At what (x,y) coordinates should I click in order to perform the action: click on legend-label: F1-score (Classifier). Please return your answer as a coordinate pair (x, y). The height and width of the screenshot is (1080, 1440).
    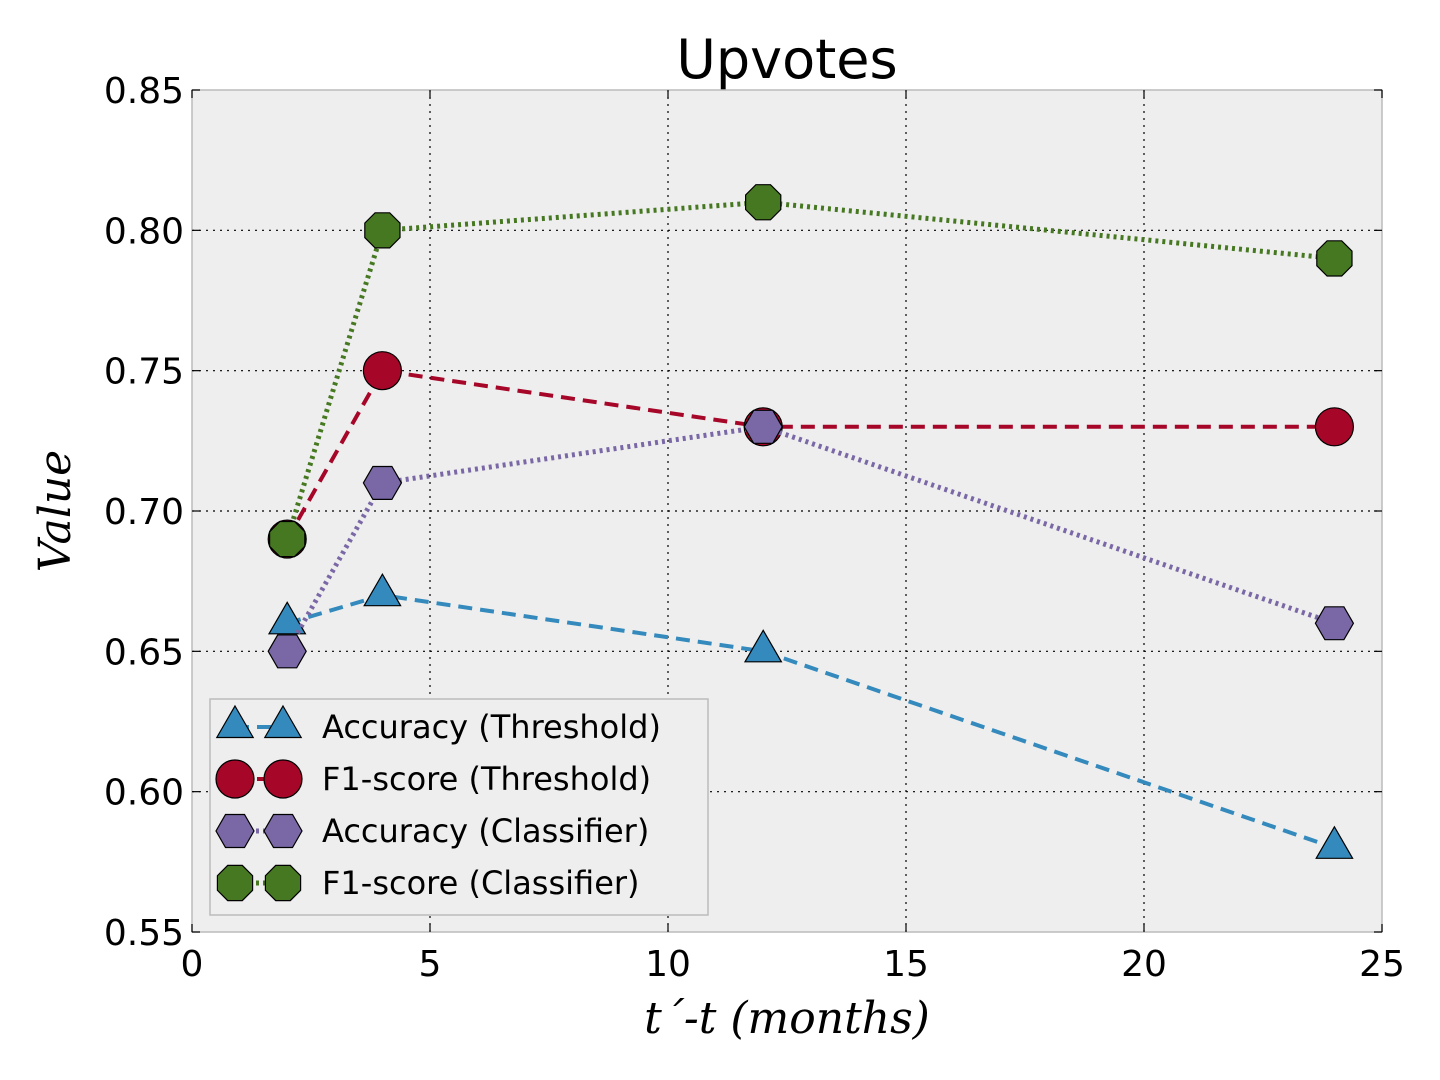
    Looking at the image, I should click on (481, 883).